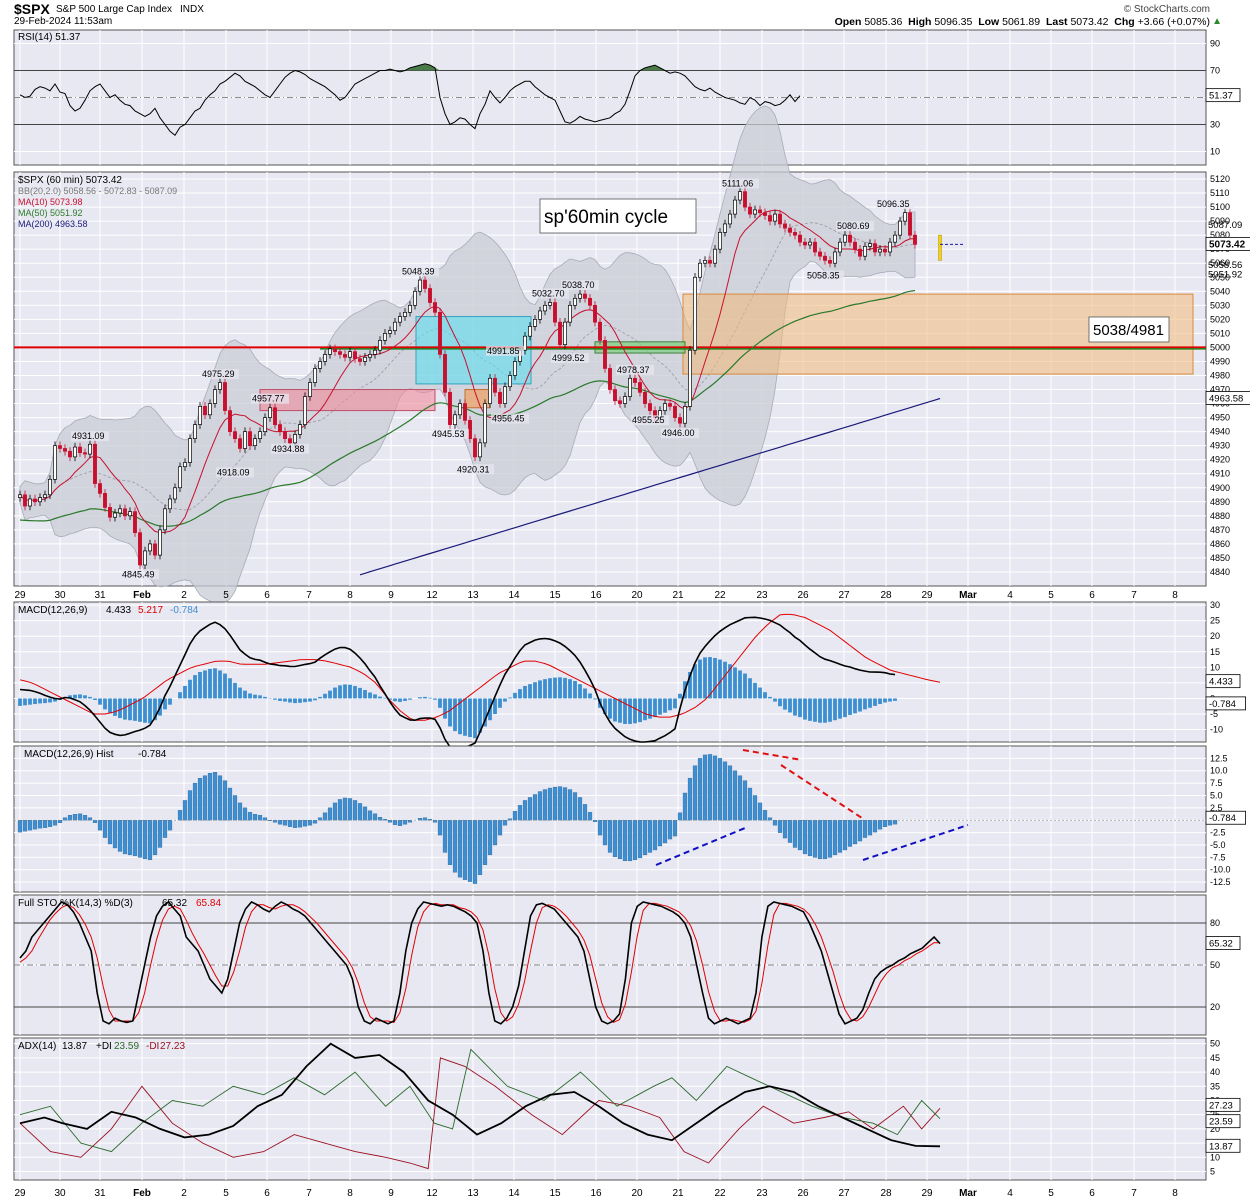 This screenshot has height=1200, width=1250. I want to click on macd-signal-line, so click(480, 667).